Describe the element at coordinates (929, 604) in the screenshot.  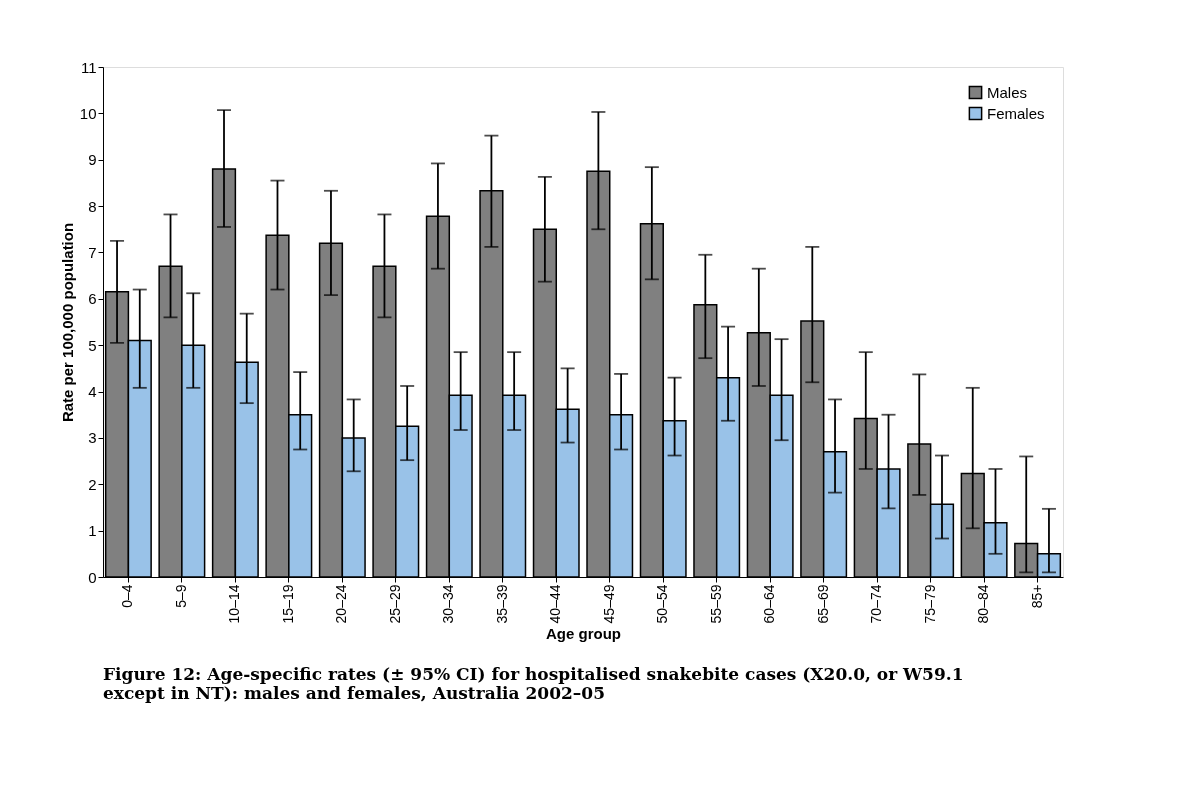
I see `x-tick-label: 75–79` at that location.